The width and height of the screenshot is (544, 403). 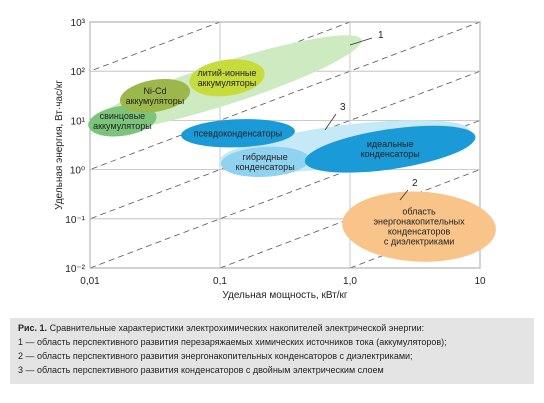 I want to click on x-tick-label: 0,1, so click(x=220, y=281).